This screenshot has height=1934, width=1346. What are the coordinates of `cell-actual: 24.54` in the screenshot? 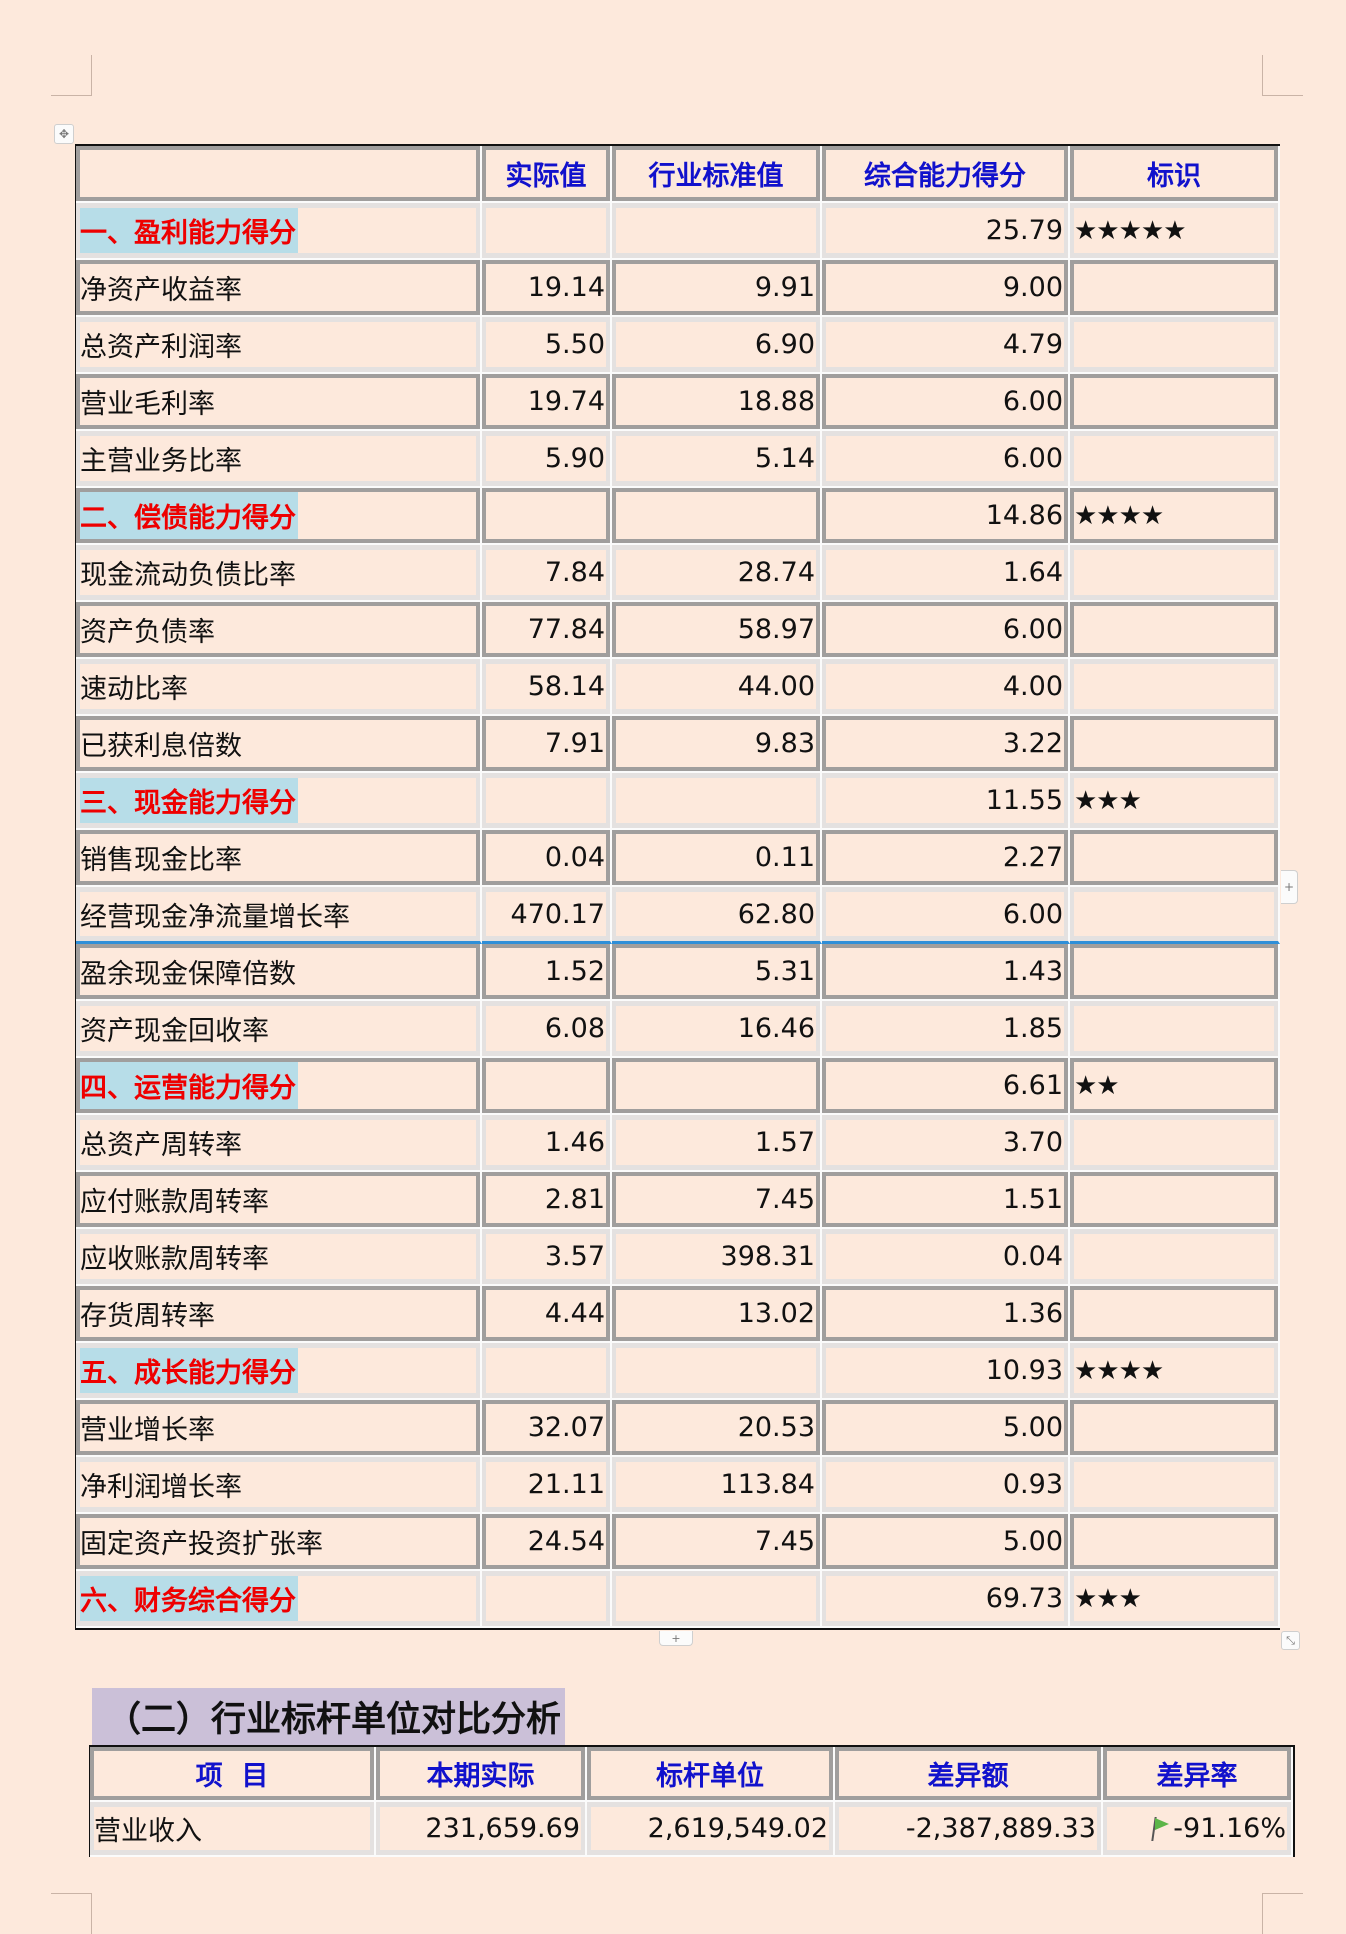 It's located at (547, 1542).